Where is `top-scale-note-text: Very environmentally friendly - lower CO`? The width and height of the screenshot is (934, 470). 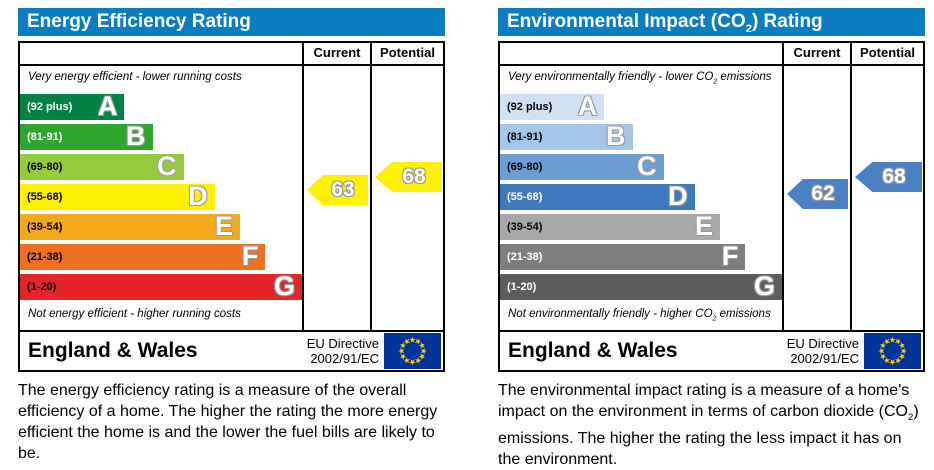 top-scale-note-text: Very environmentally friendly - lower CO is located at coordinates (611, 77).